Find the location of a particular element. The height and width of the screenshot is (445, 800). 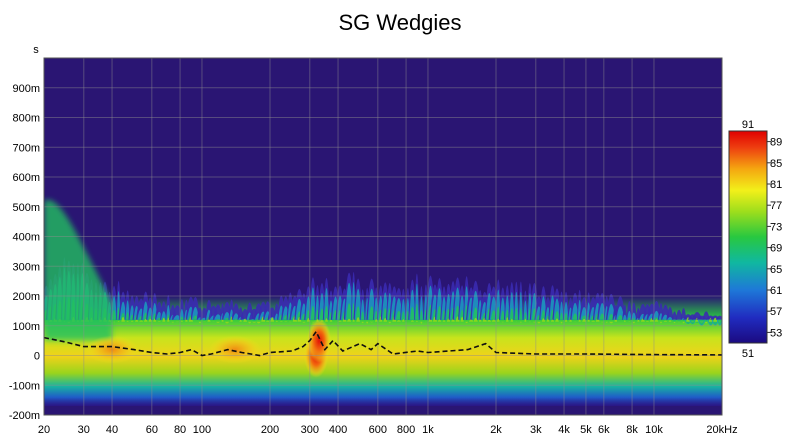

x-tick-label: 5k is located at coordinates (586, 430).